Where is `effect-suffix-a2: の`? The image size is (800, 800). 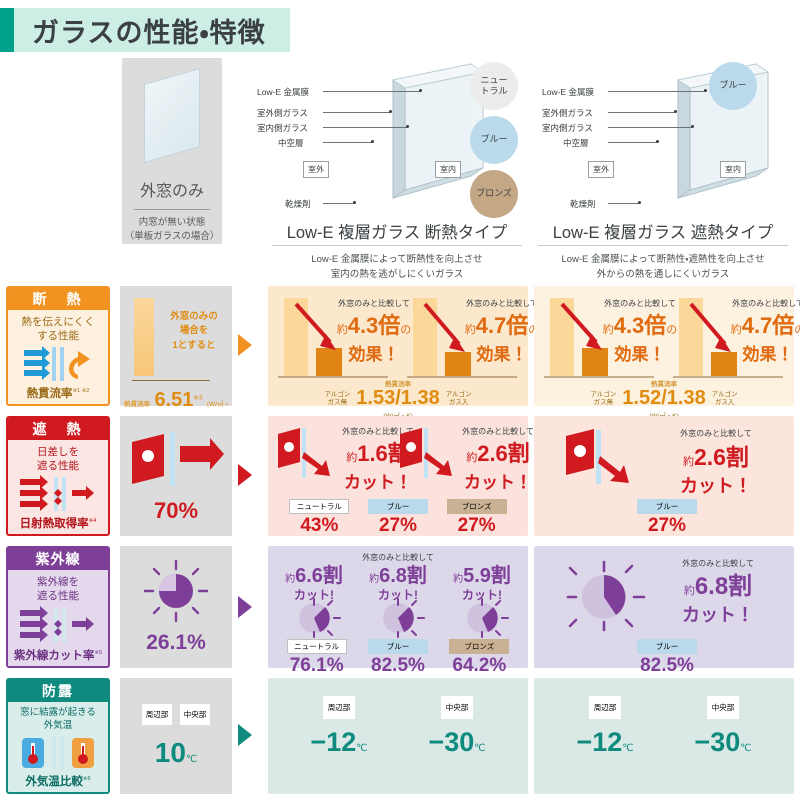
effect-suffix-a2: の is located at coordinates (533, 330).